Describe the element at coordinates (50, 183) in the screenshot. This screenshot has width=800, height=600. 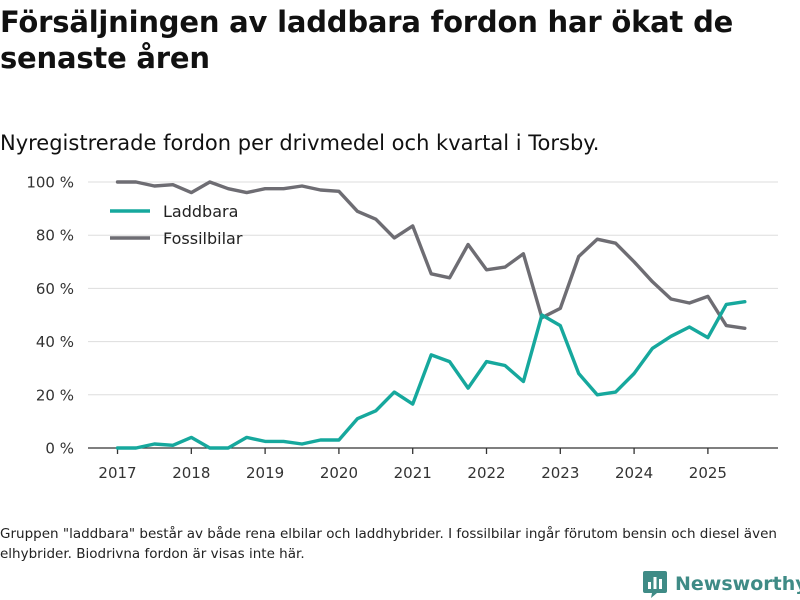
I see `y-tick-label: 100 %` at that location.